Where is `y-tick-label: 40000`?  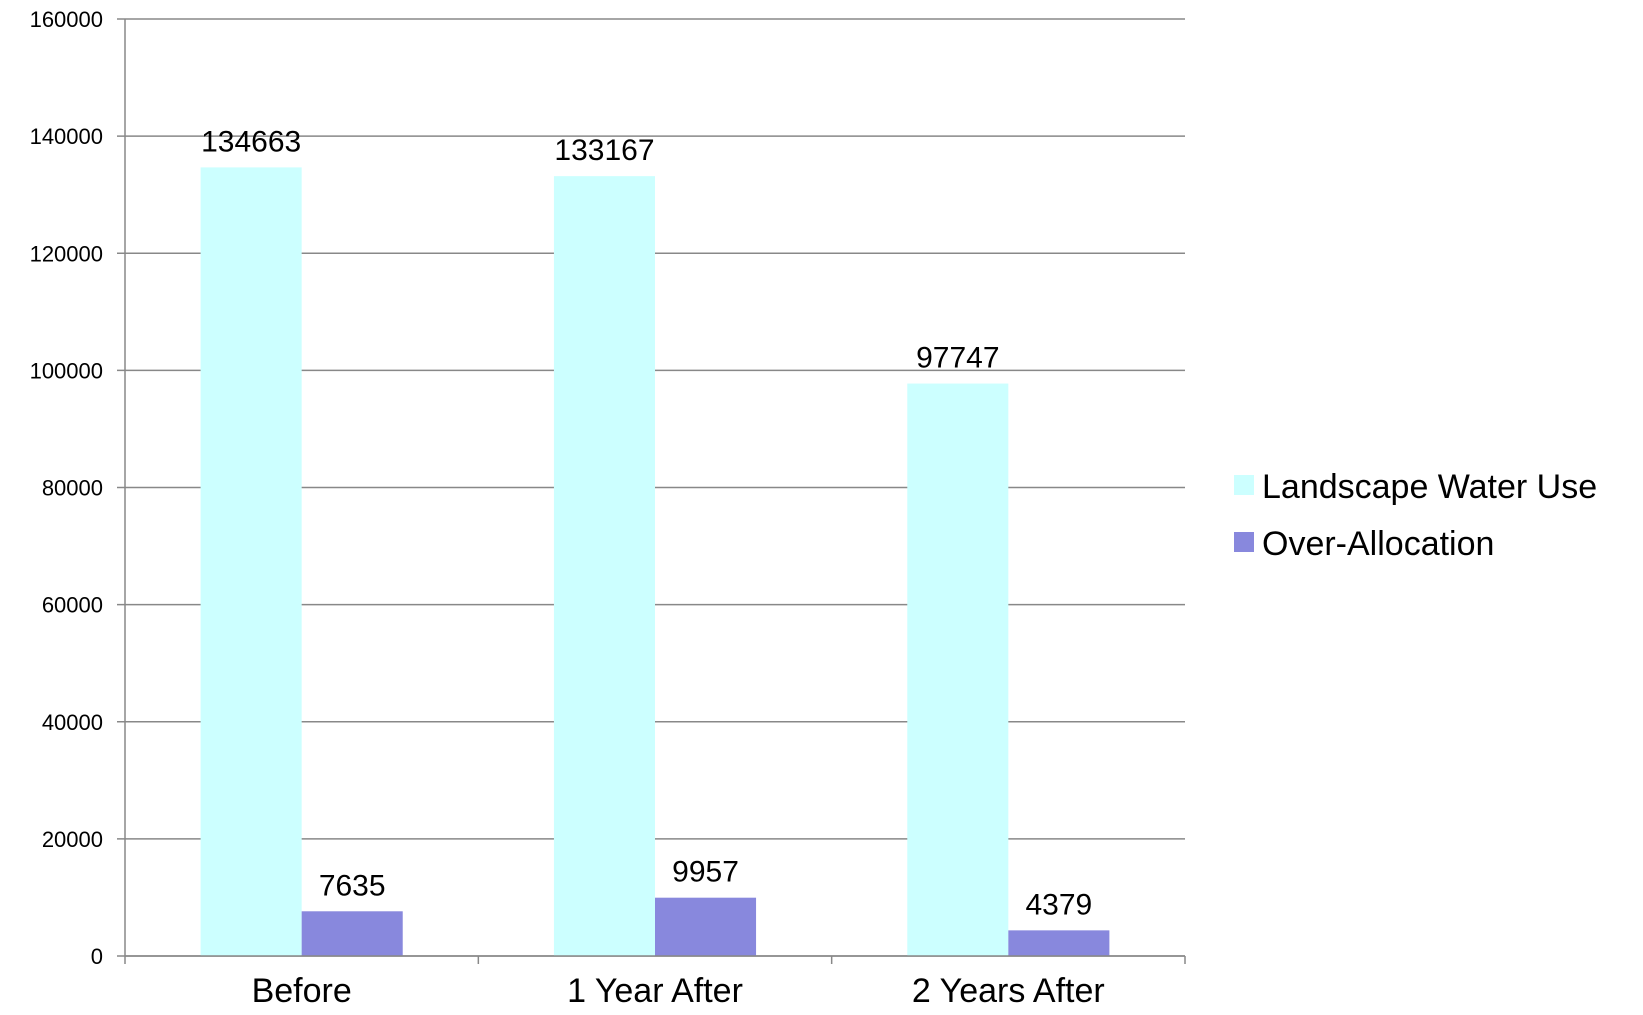 y-tick-label: 40000 is located at coordinates (72, 722).